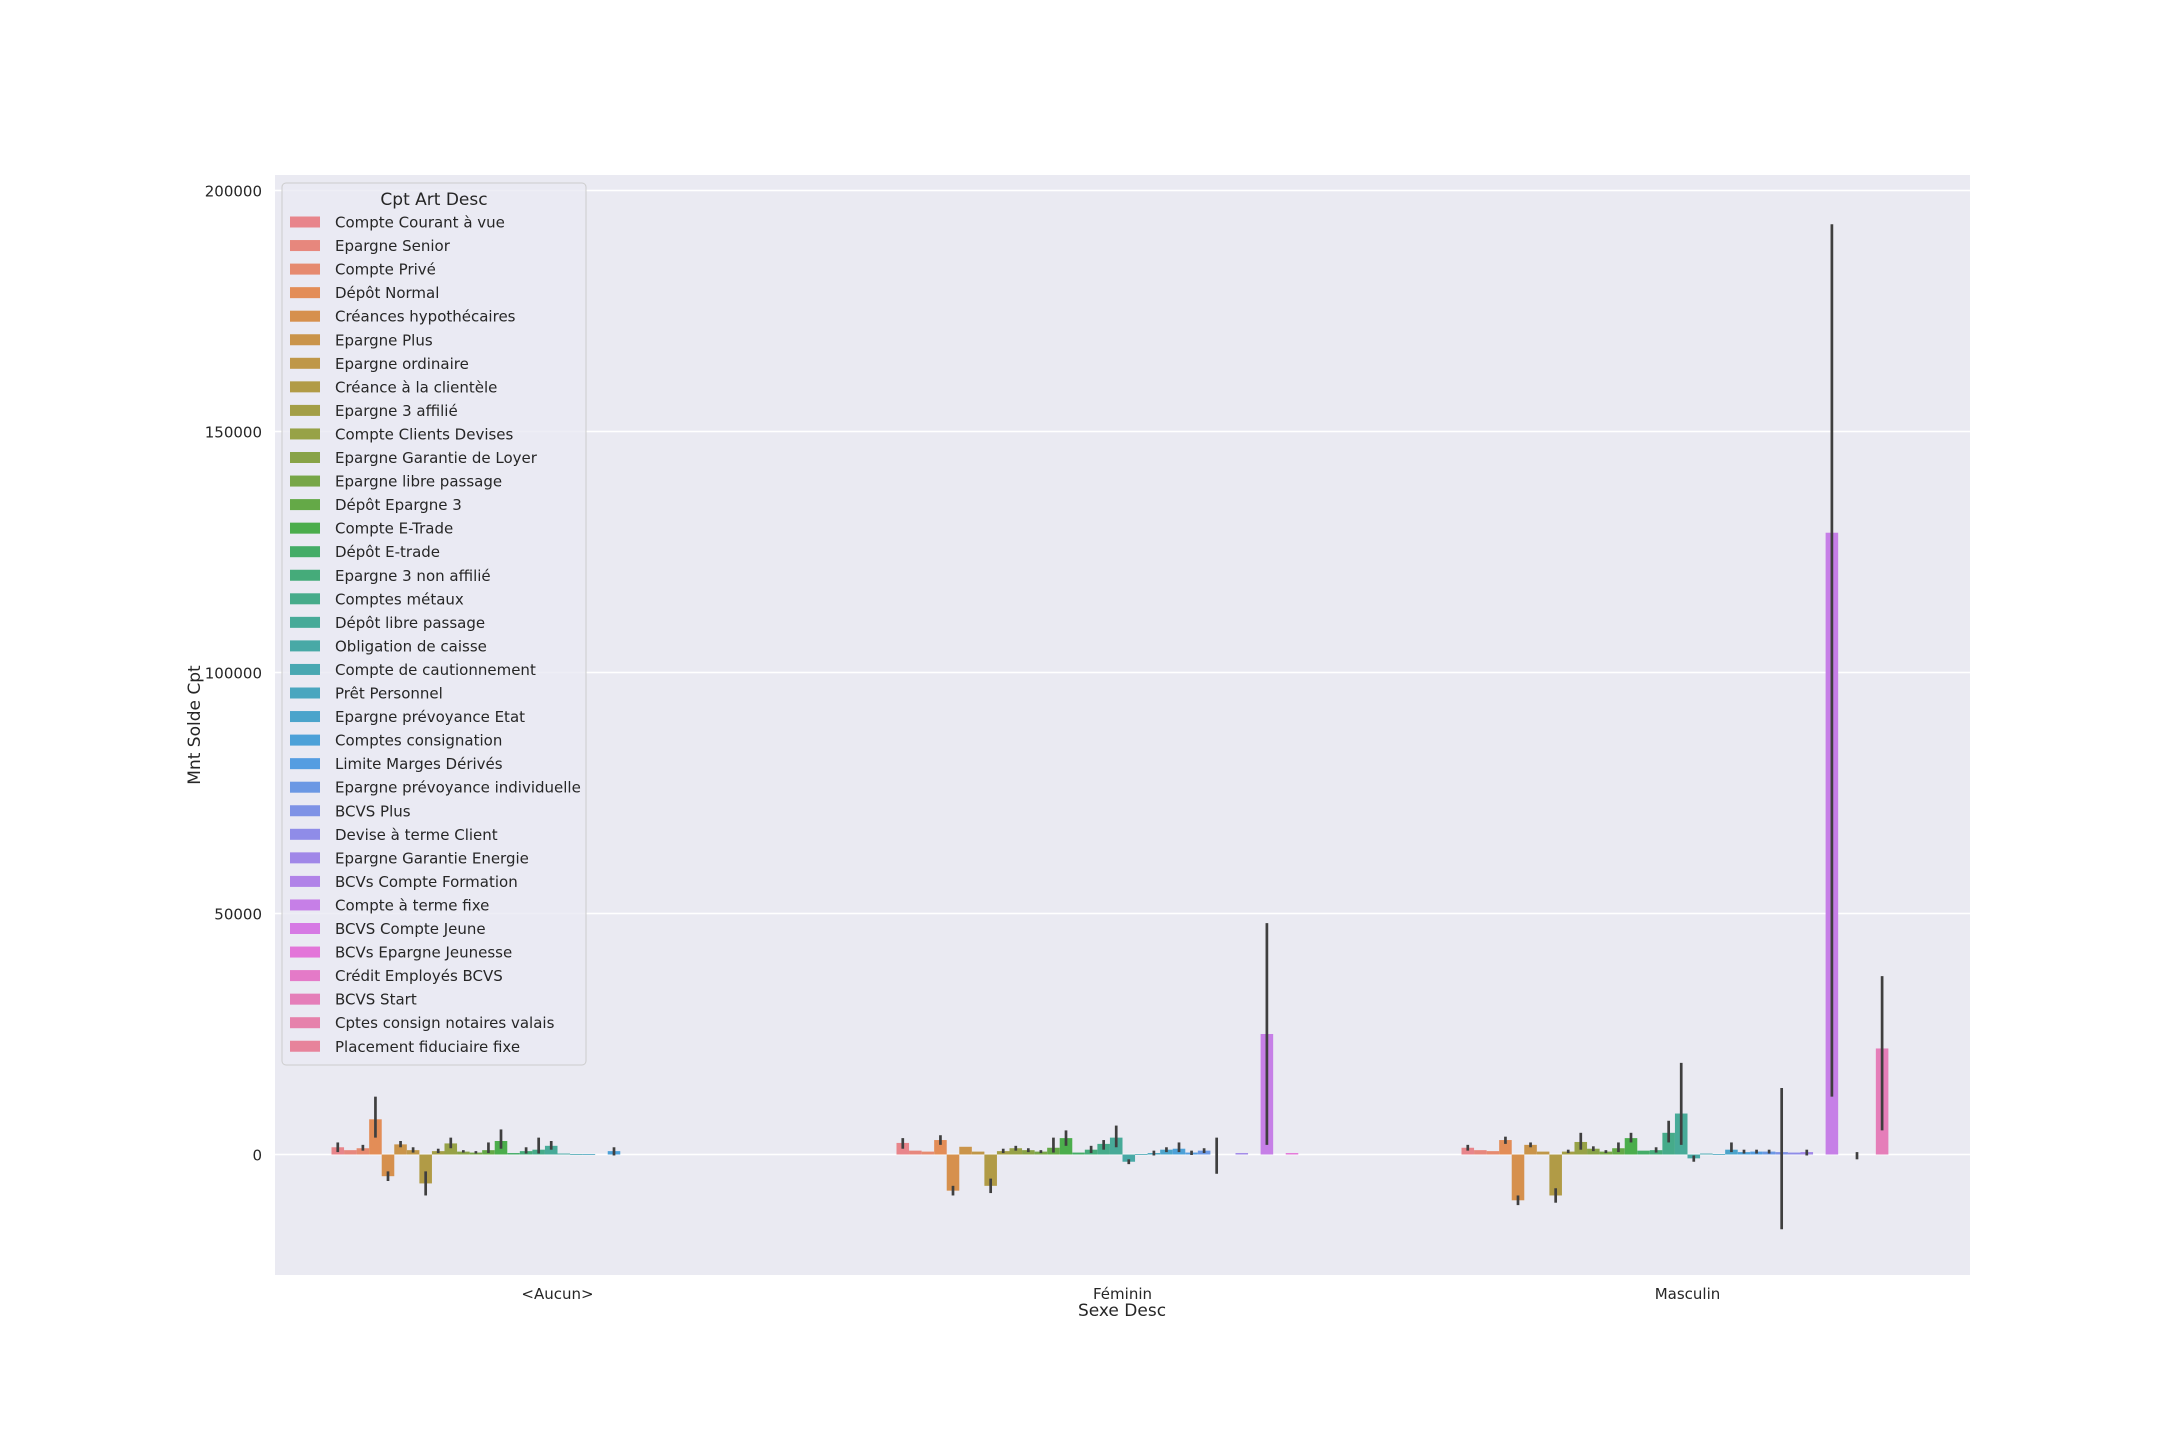 The height and width of the screenshot is (1440, 2160). I want to click on legend-label: Comptes métaux, so click(399, 599).